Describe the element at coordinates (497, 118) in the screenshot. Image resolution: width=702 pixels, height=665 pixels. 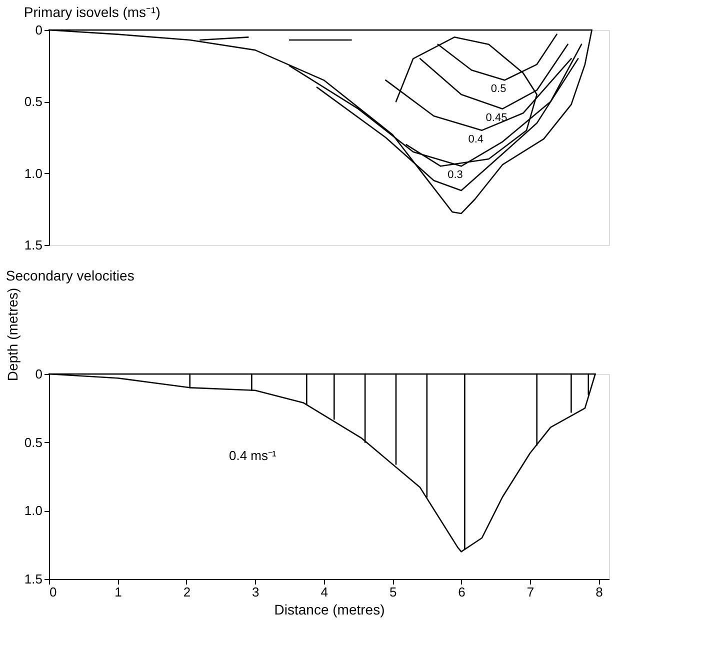
I see `annotation: 0.45` at that location.